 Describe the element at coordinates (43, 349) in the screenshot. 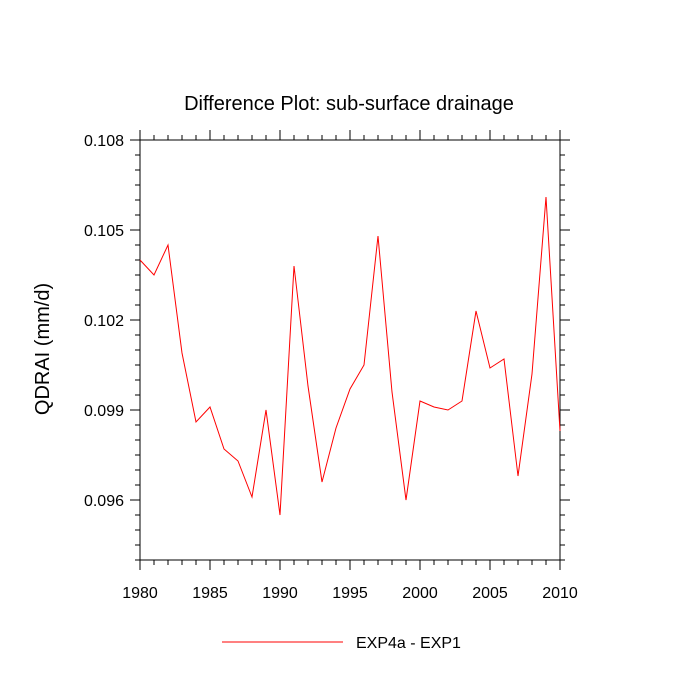

I see `y-axis-label: QDRAI (mm/d)` at that location.